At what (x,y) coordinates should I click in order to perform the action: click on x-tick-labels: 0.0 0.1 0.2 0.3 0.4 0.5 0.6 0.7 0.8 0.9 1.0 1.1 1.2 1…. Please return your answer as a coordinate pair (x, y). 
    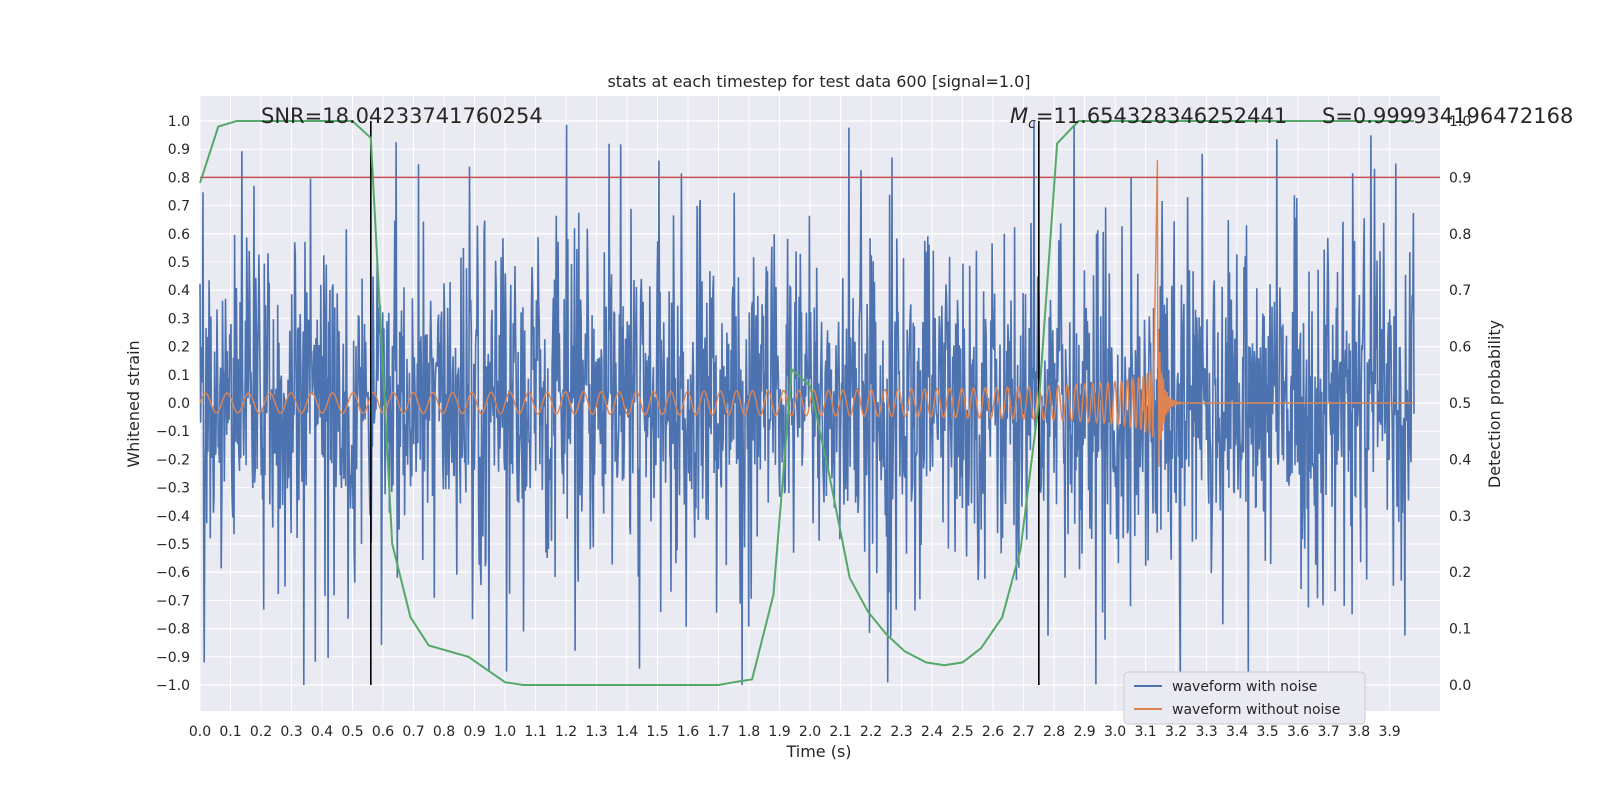
    Looking at the image, I should click on (795, 732).